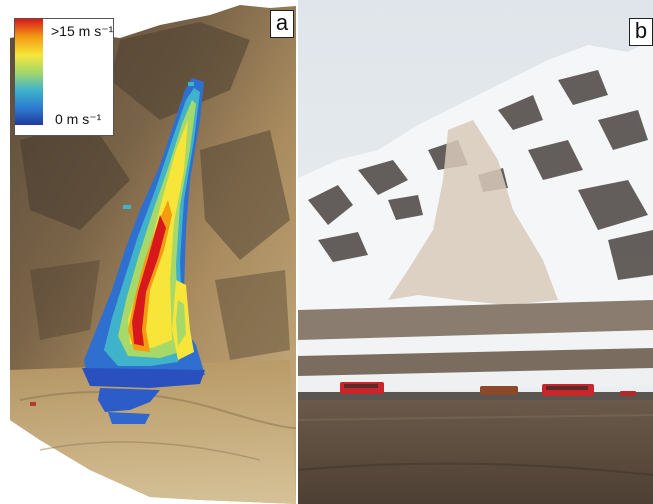 The width and height of the screenshot is (653, 504). Describe the element at coordinates (153, 432) in the screenshot. I see `valley-floor` at that location.